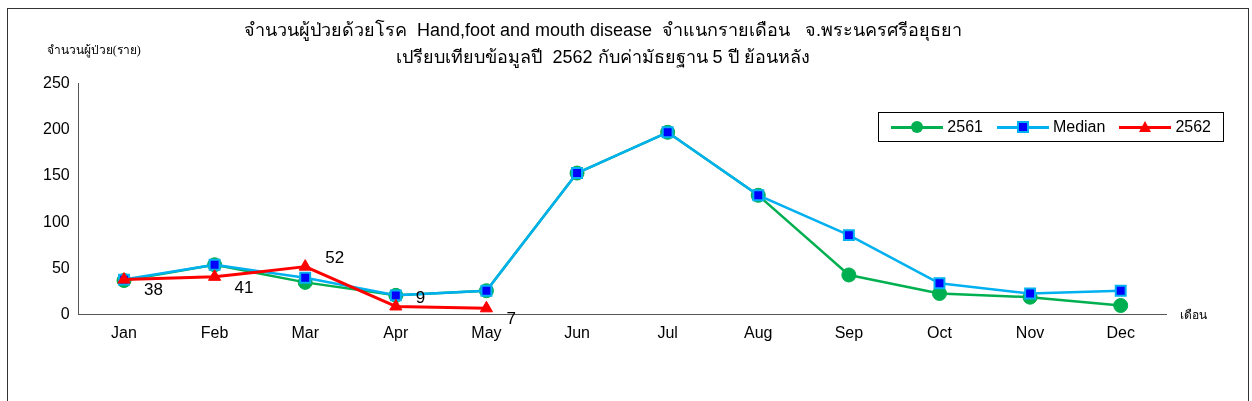 The height and width of the screenshot is (401, 1252). What do you see at coordinates (244, 287) in the screenshot?
I see `data-label: 41` at bounding box center [244, 287].